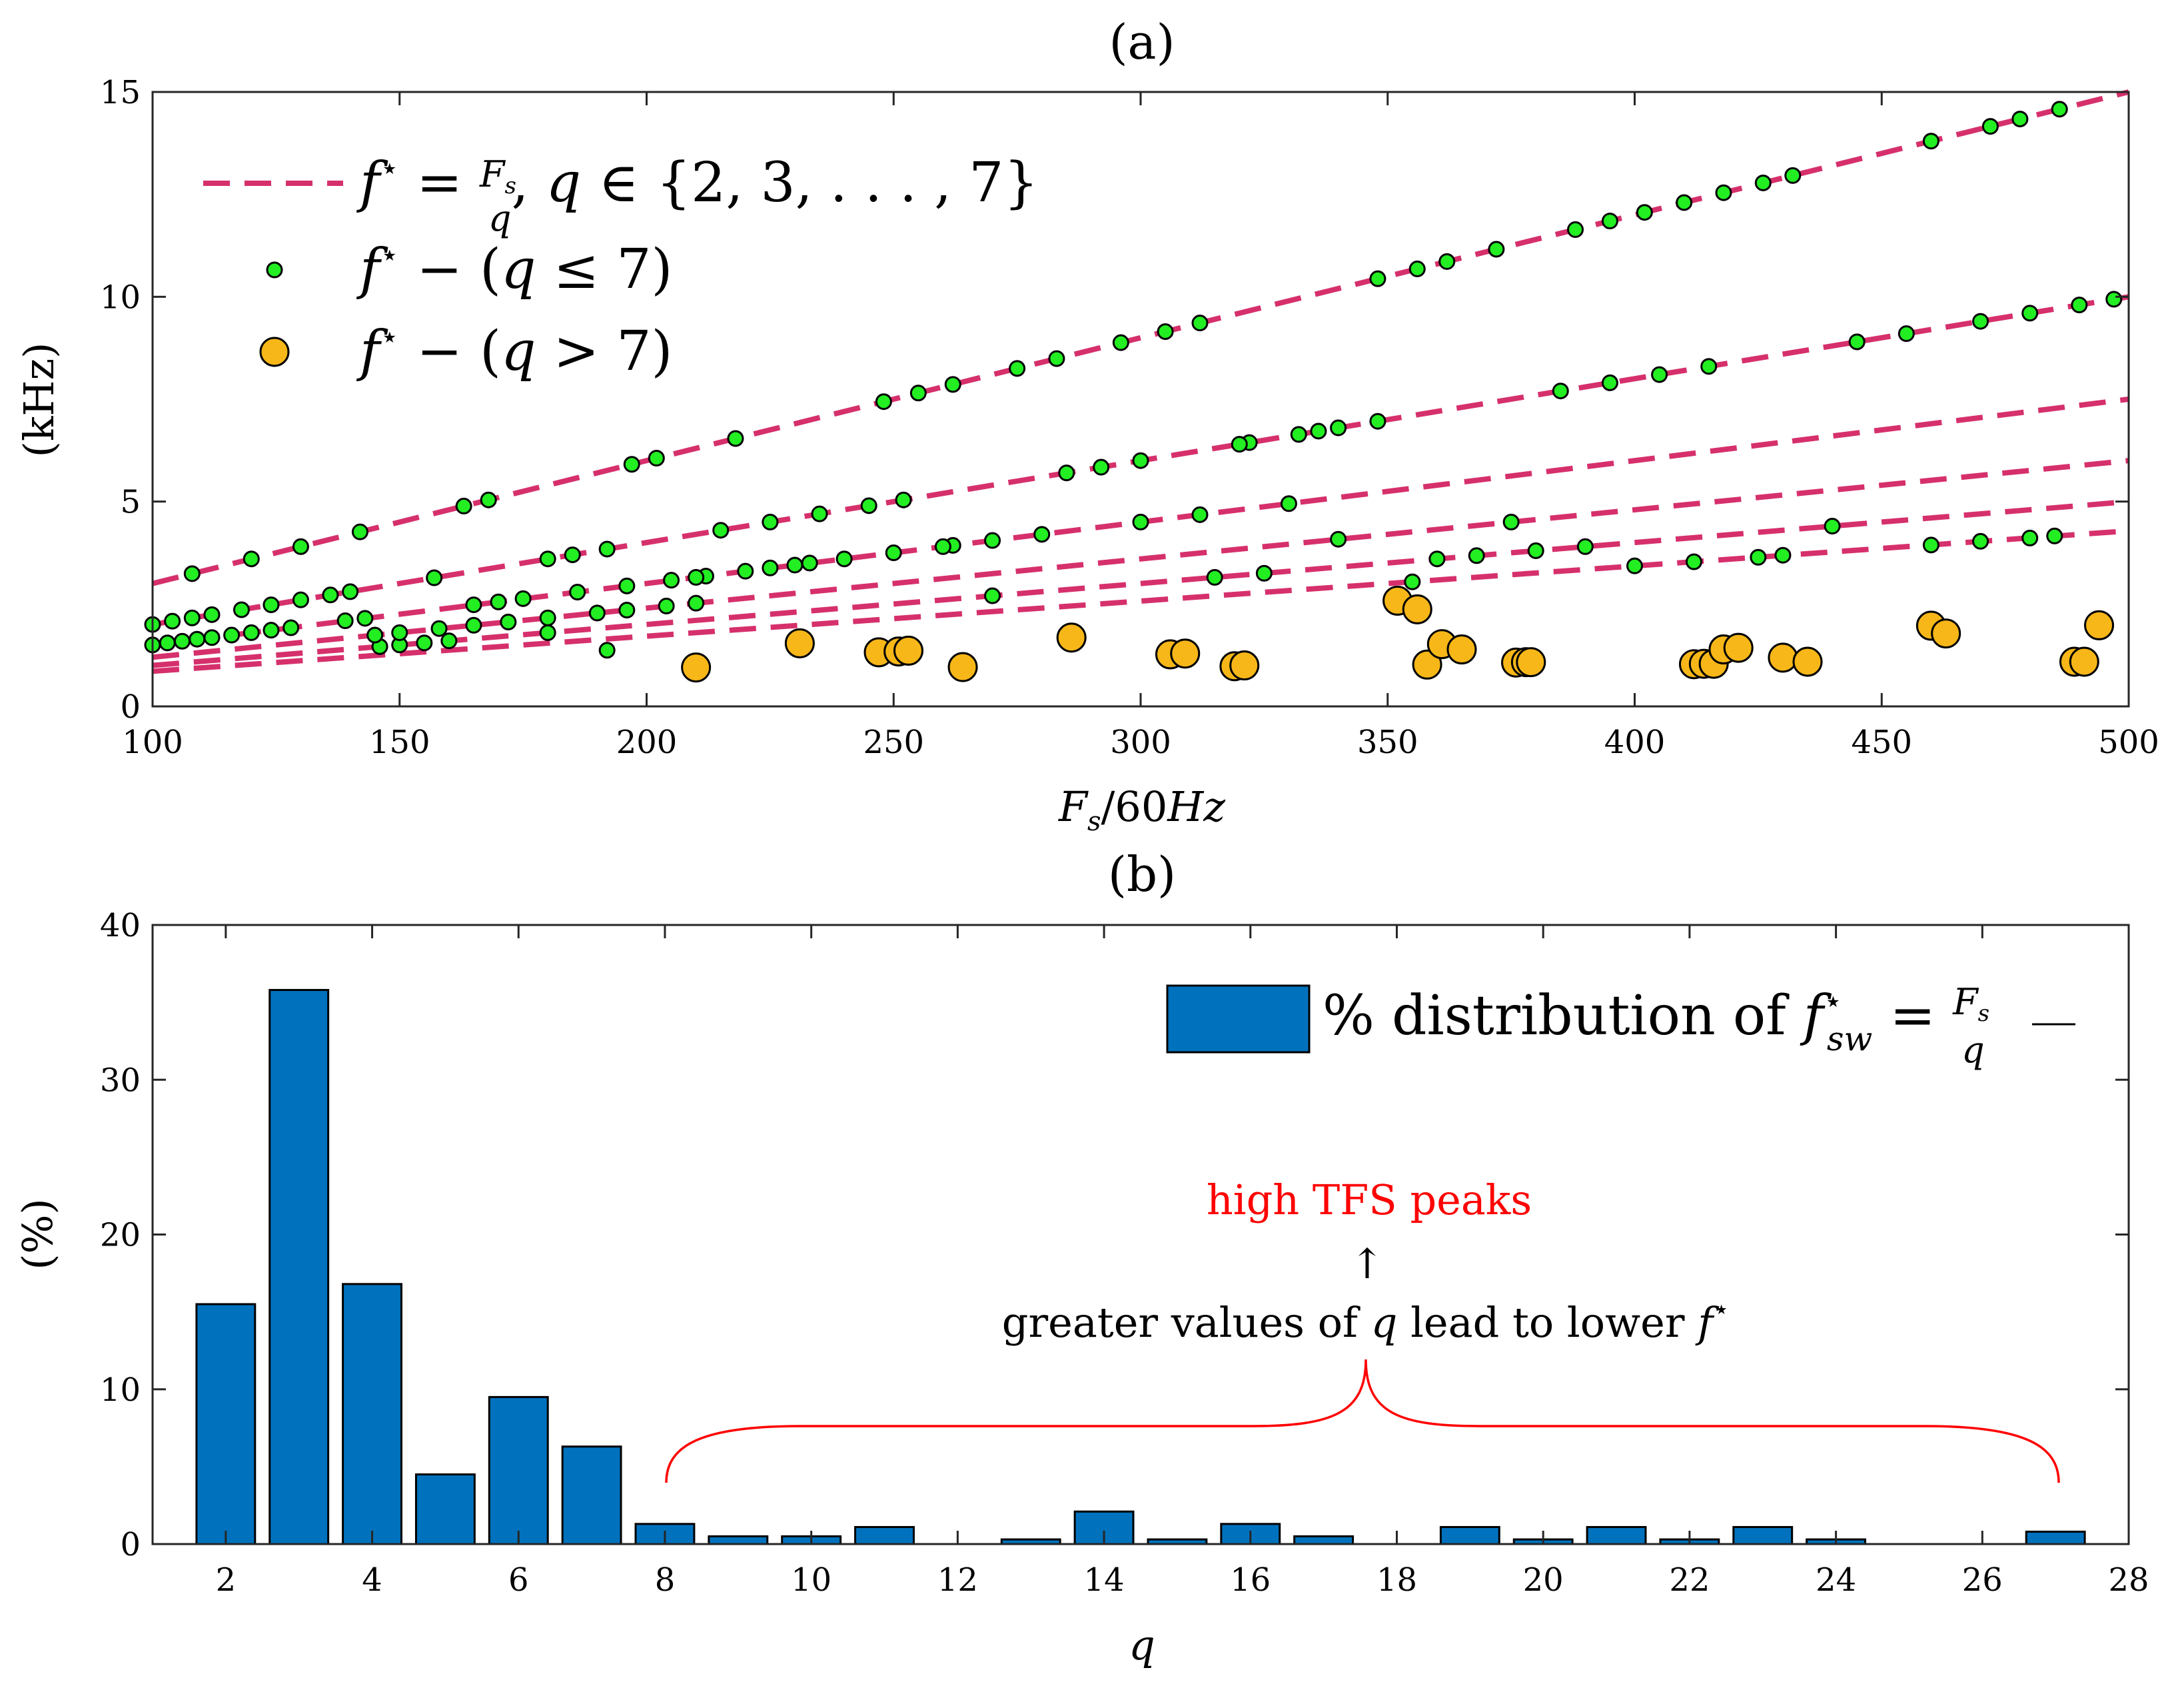  I want to click on f-star-line-q7, so click(1140, 601).